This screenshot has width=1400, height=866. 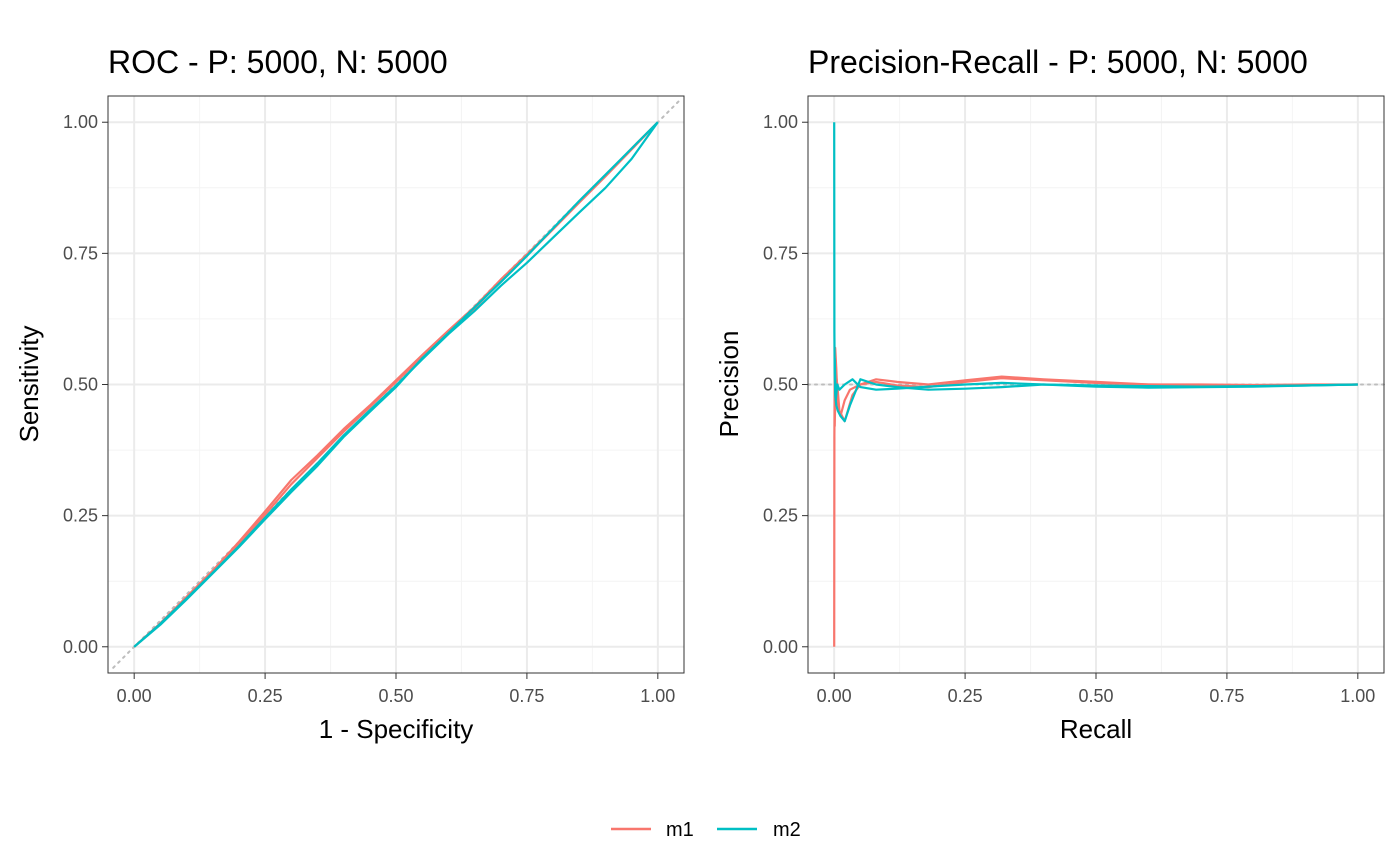 What do you see at coordinates (1096, 729) in the screenshot?
I see `pr-x-axis-label: Recall` at bounding box center [1096, 729].